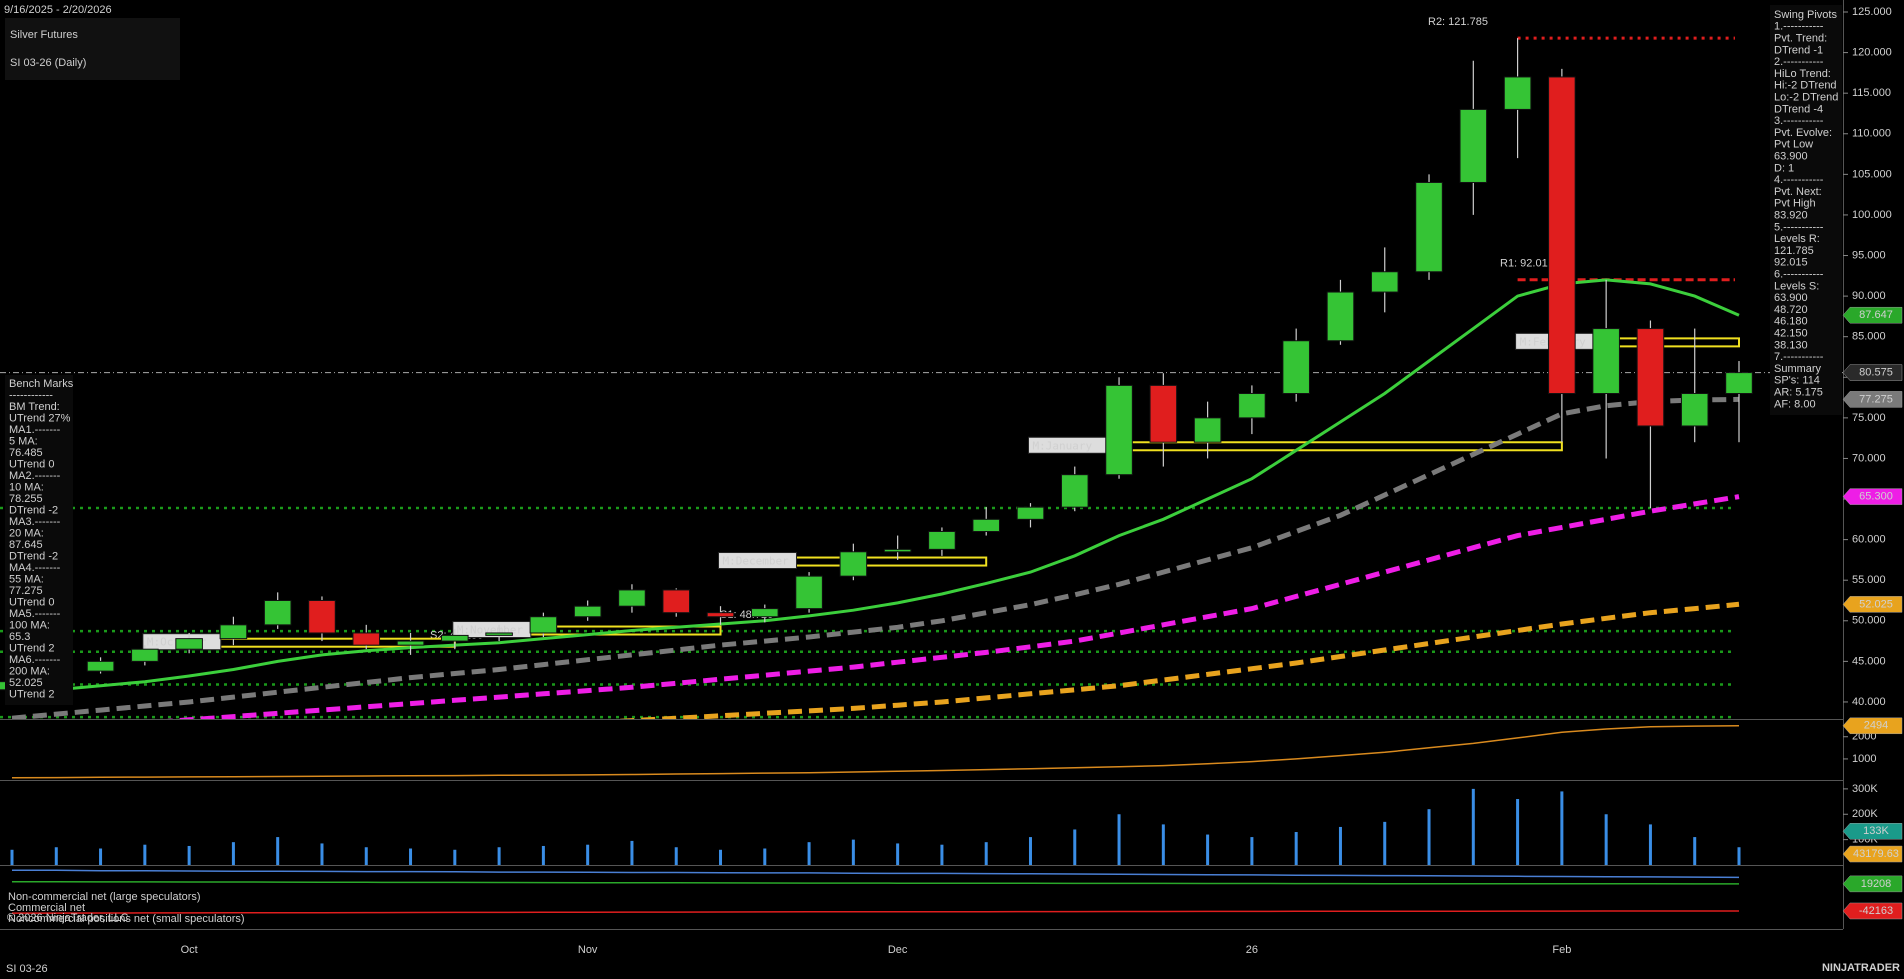 Image resolution: width=1904 pixels, height=979 pixels. I want to click on y-tick-label: 85.000, so click(1869, 337).